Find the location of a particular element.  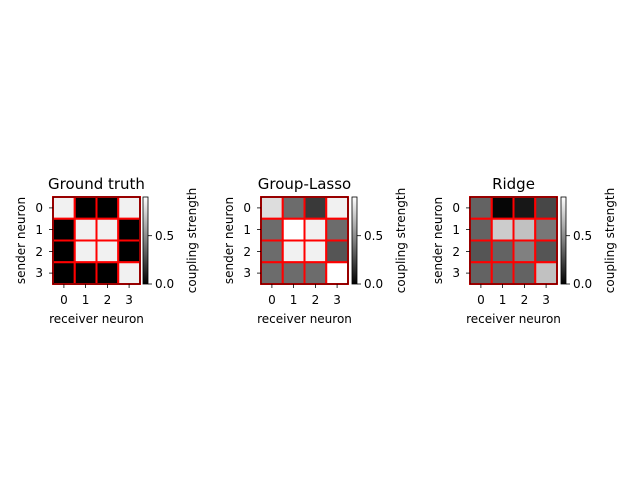

panel-title: Ground truth is located at coordinates (96, 184).